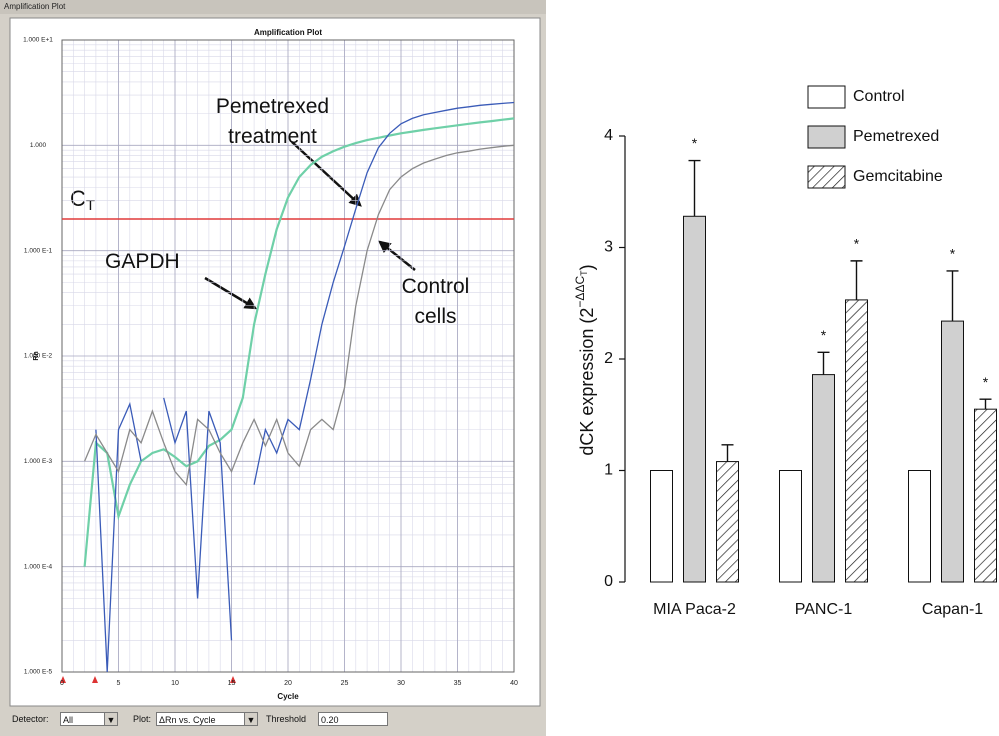 The height and width of the screenshot is (736, 999). What do you see at coordinates (288, 32) in the screenshot?
I see `chart-title: Amplification Plot` at bounding box center [288, 32].